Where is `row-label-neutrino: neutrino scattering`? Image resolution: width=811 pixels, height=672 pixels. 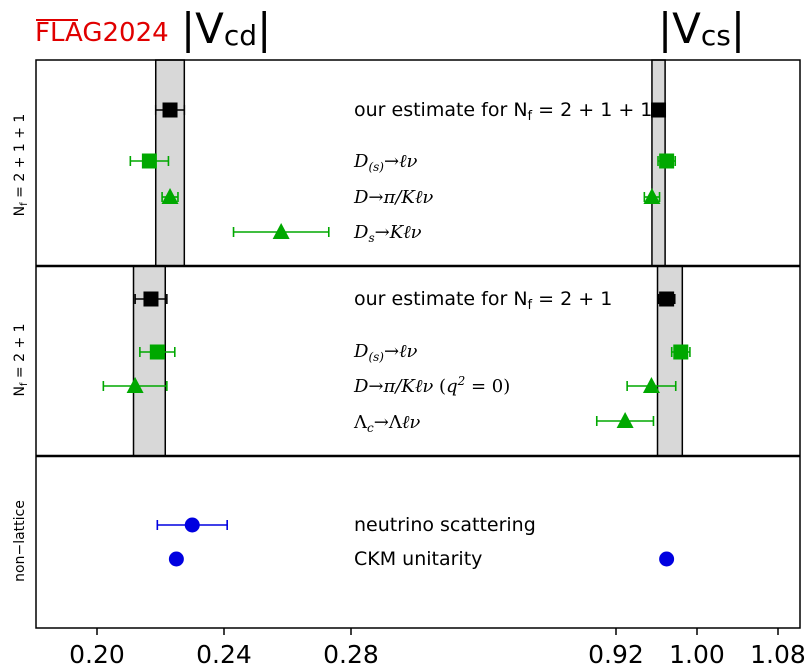 row-label-neutrino: neutrino scattering is located at coordinates (445, 525).